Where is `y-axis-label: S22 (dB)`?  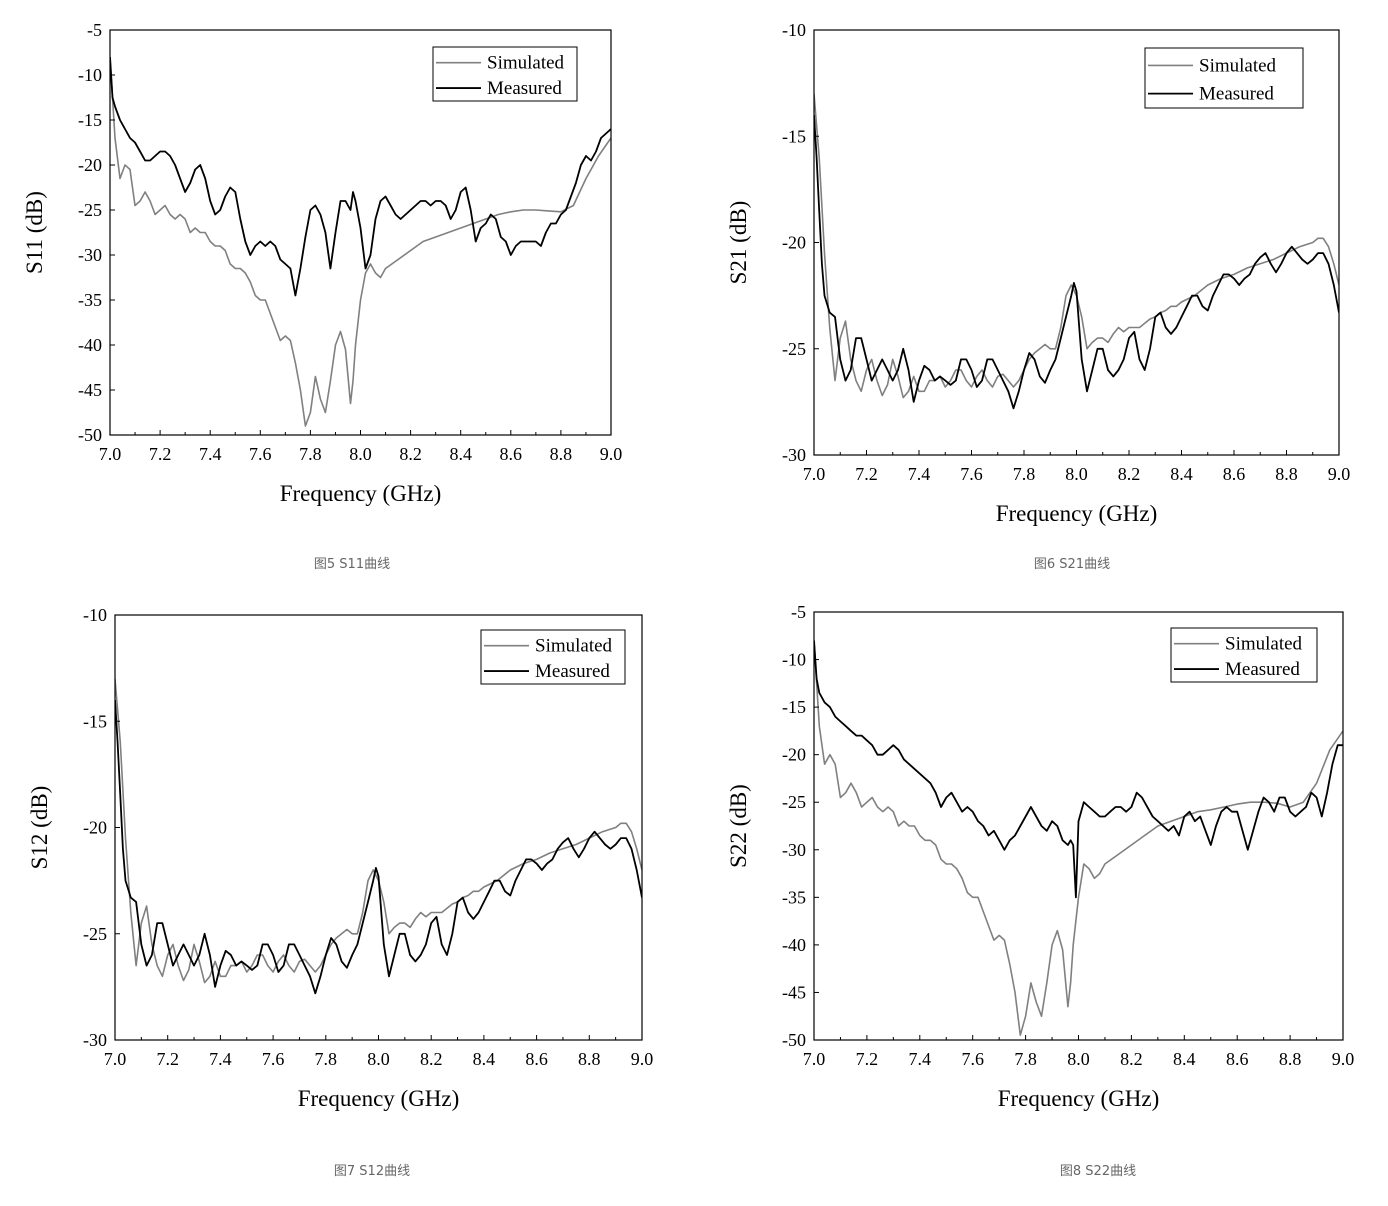
y-axis-label: S22 (dB) is located at coordinates (738, 826).